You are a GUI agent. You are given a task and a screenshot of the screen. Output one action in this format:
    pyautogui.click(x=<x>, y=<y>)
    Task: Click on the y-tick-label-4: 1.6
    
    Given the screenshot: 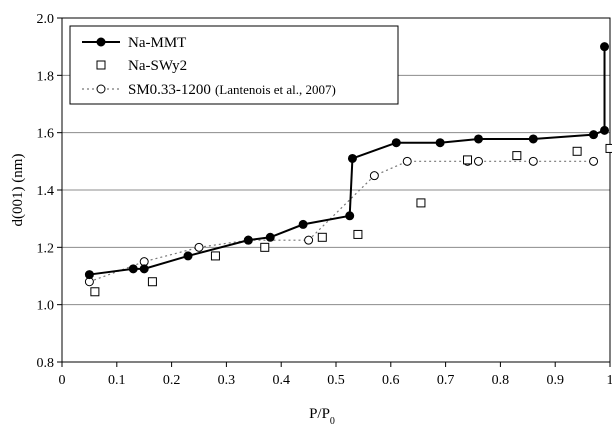 What is the action you would take?
    pyautogui.click(x=46, y=134)
    